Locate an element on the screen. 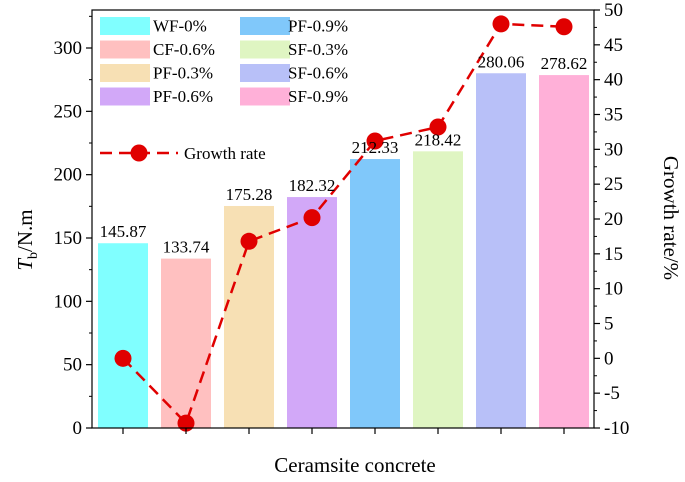 The height and width of the screenshot is (482, 685). bar-value-label-3: 182.32 is located at coordinates (312, 185).